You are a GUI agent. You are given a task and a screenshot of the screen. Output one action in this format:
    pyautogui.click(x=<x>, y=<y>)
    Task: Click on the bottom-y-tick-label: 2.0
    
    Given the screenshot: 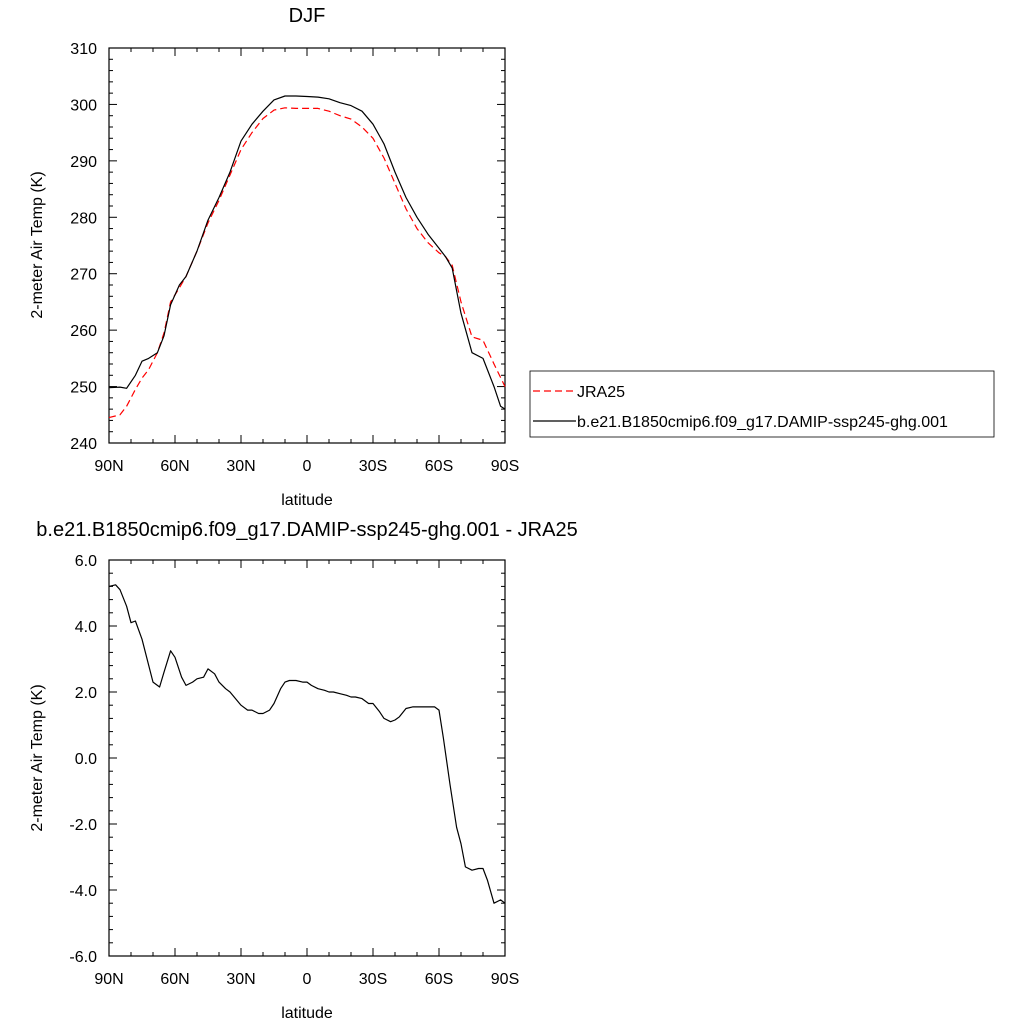 What is the action you would take?
    pyautogui.click(x=86, y=693)
    